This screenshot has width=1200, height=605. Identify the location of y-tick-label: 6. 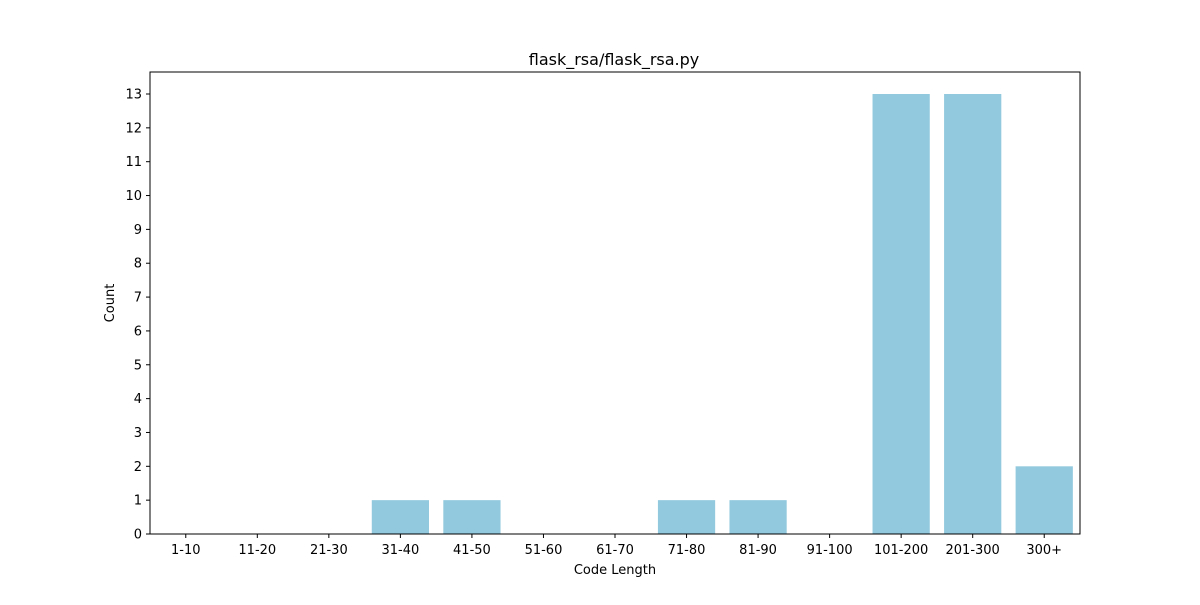
(138, 331).